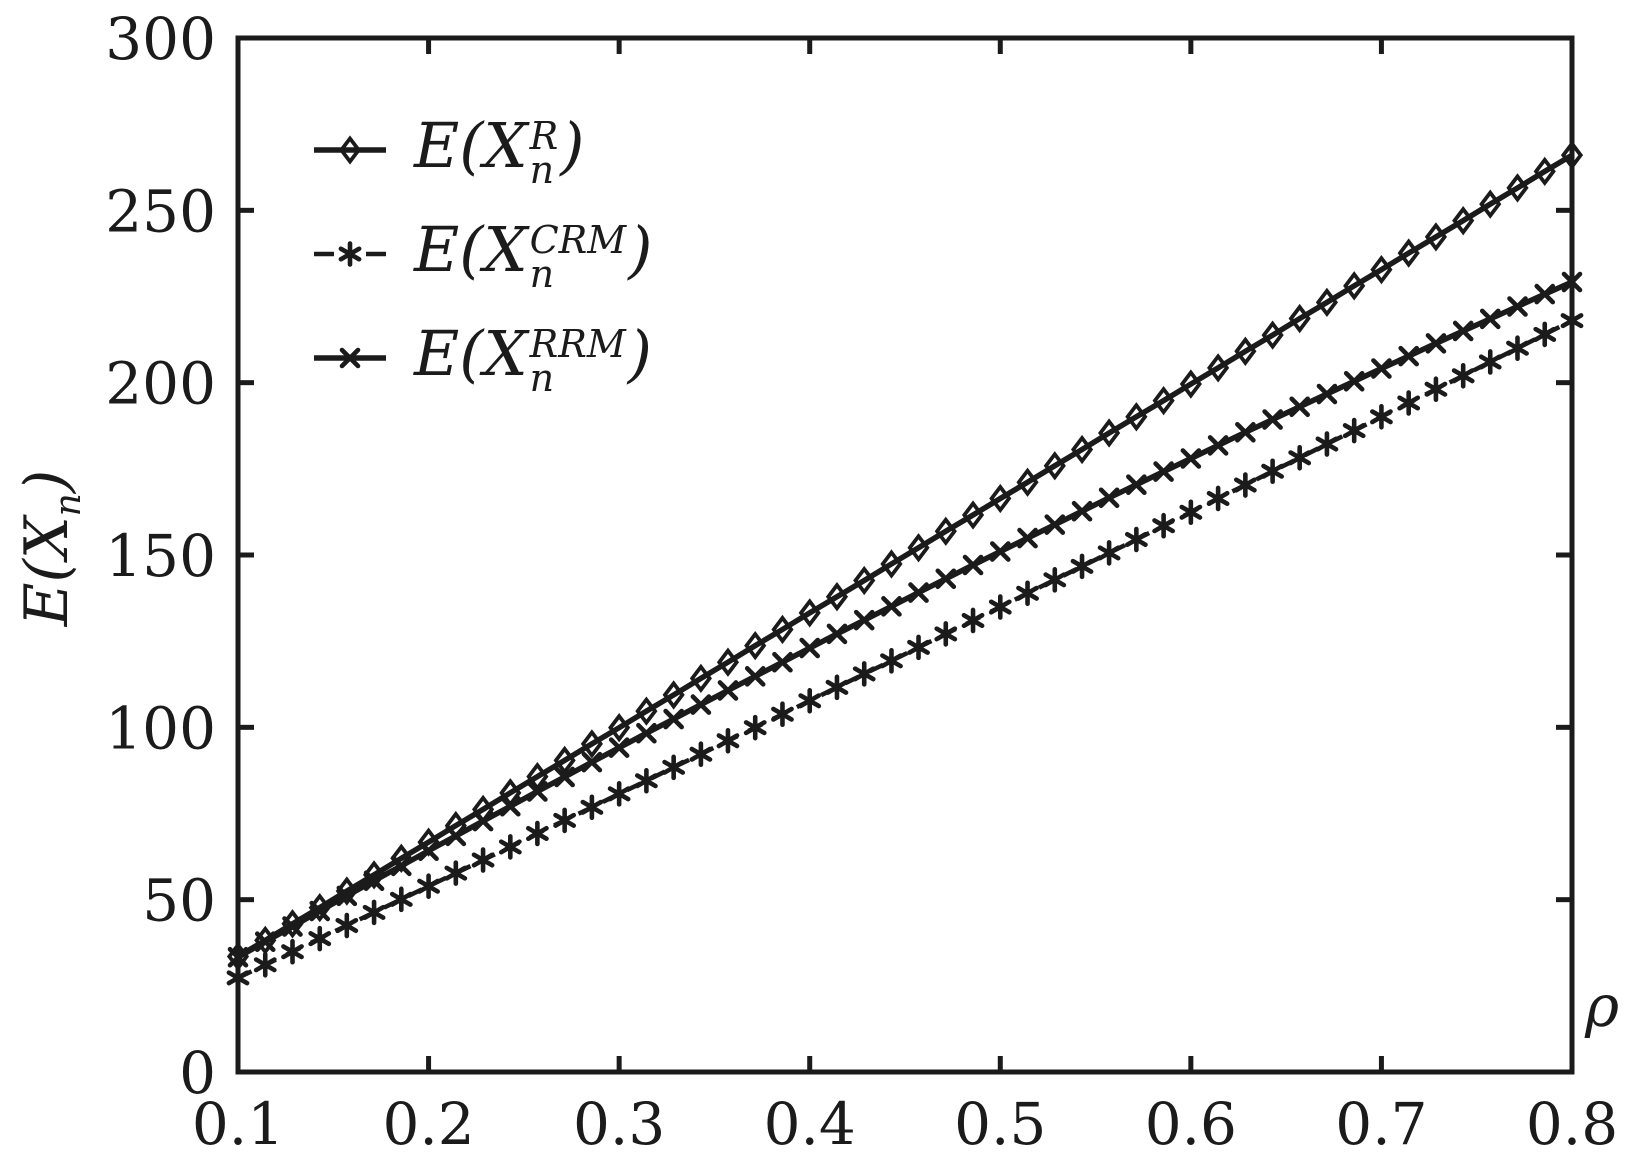 The width and height of the screenshot is (1643, 1163). I want to click on y-axis-label: E(Xn), so click(50, 548).